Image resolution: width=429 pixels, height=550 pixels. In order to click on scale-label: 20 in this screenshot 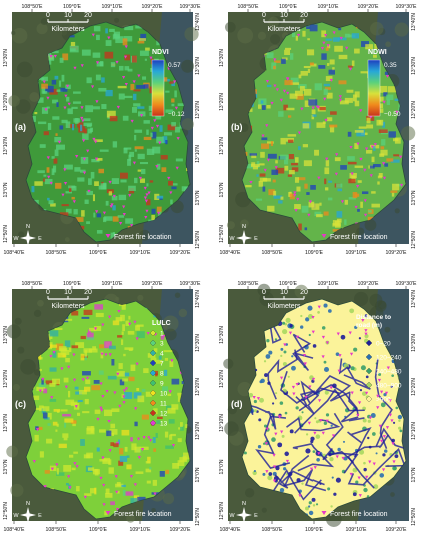, I will do `click(304, 15)`.